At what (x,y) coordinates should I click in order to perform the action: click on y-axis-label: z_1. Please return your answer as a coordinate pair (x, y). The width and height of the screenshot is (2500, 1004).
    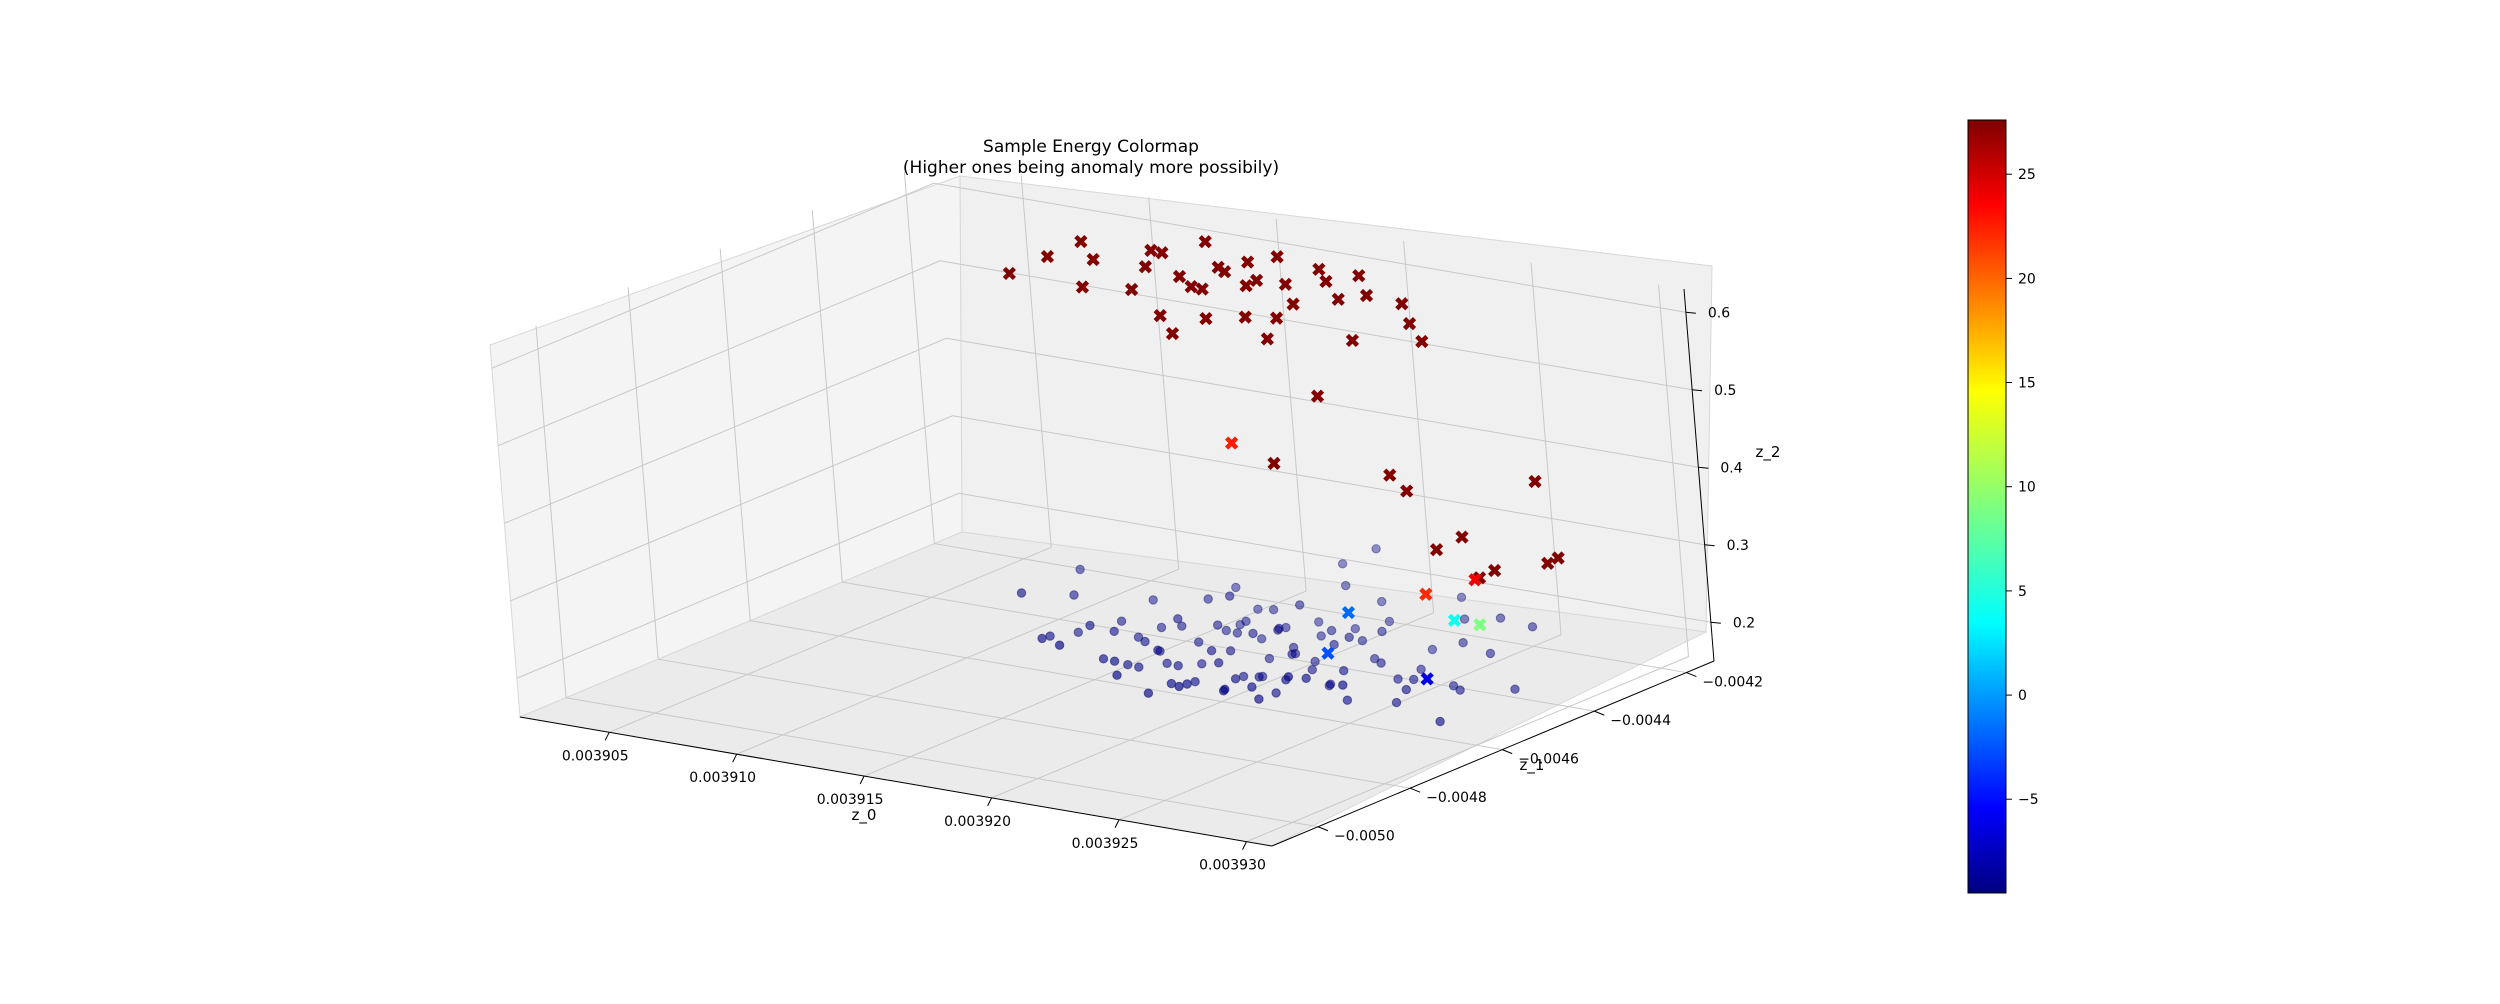
    Looking at the image, I should click on (1532, 765).